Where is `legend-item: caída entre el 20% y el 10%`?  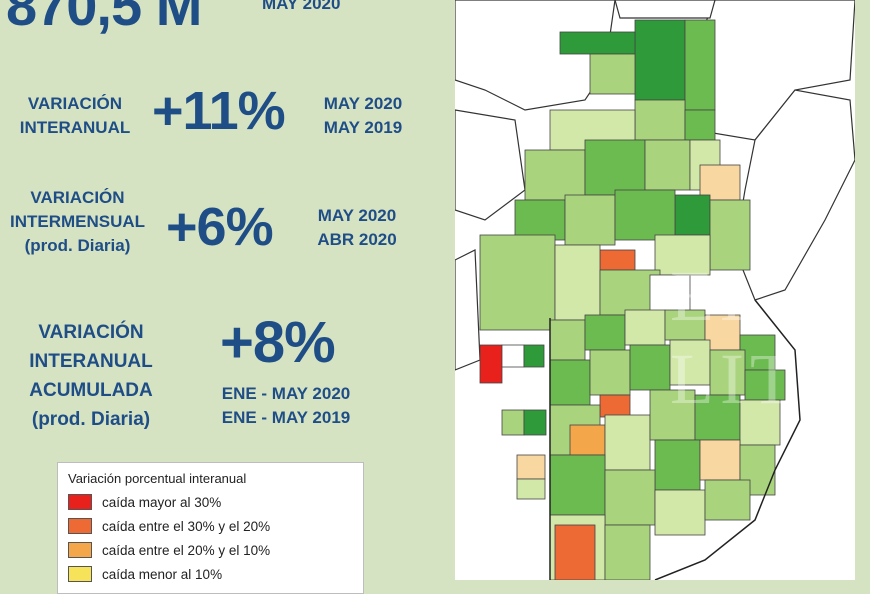
legend-item: caída entre el 20% y el 10% is located at coordinates (169, 550).